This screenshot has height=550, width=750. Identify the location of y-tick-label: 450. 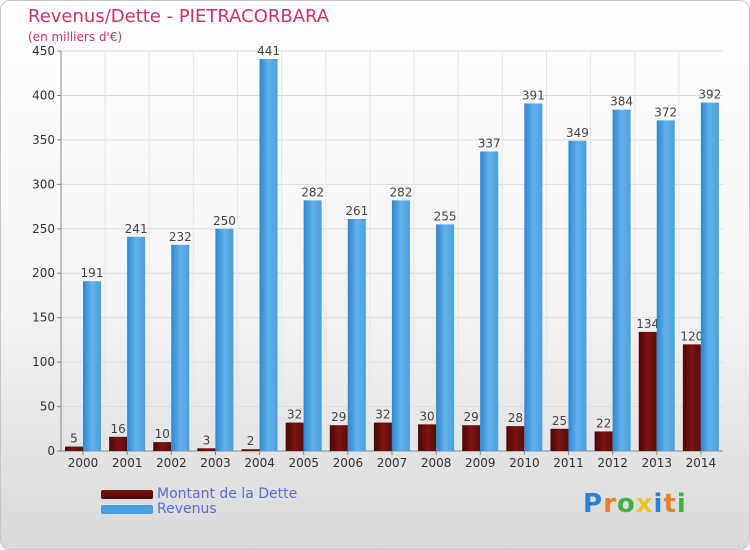
(43, 51).